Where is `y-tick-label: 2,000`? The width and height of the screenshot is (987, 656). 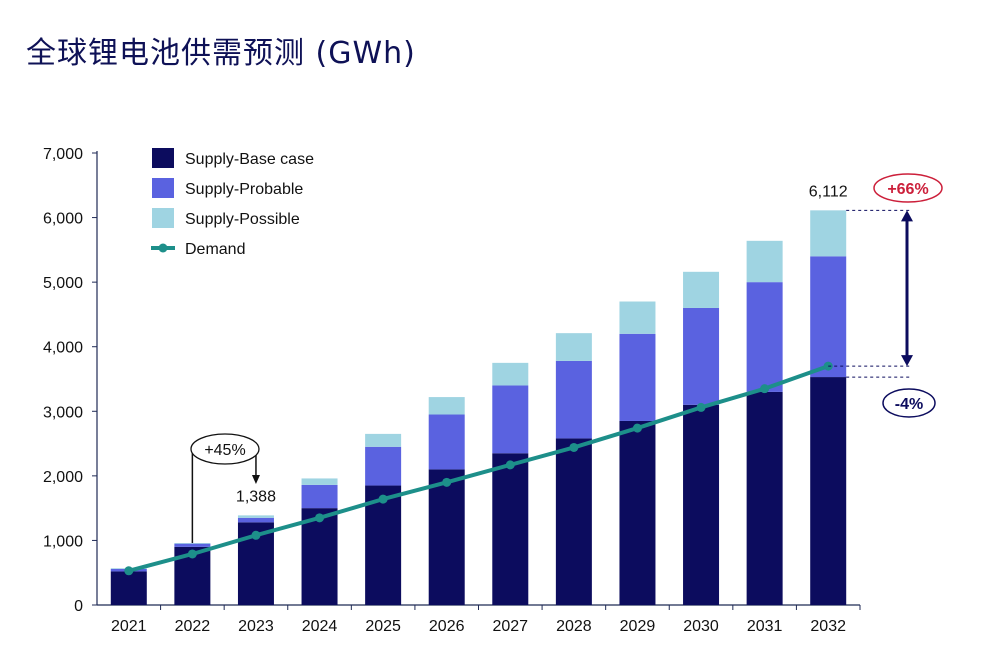 y-tick-label: 2,000 is located at coordinates (63, 477).